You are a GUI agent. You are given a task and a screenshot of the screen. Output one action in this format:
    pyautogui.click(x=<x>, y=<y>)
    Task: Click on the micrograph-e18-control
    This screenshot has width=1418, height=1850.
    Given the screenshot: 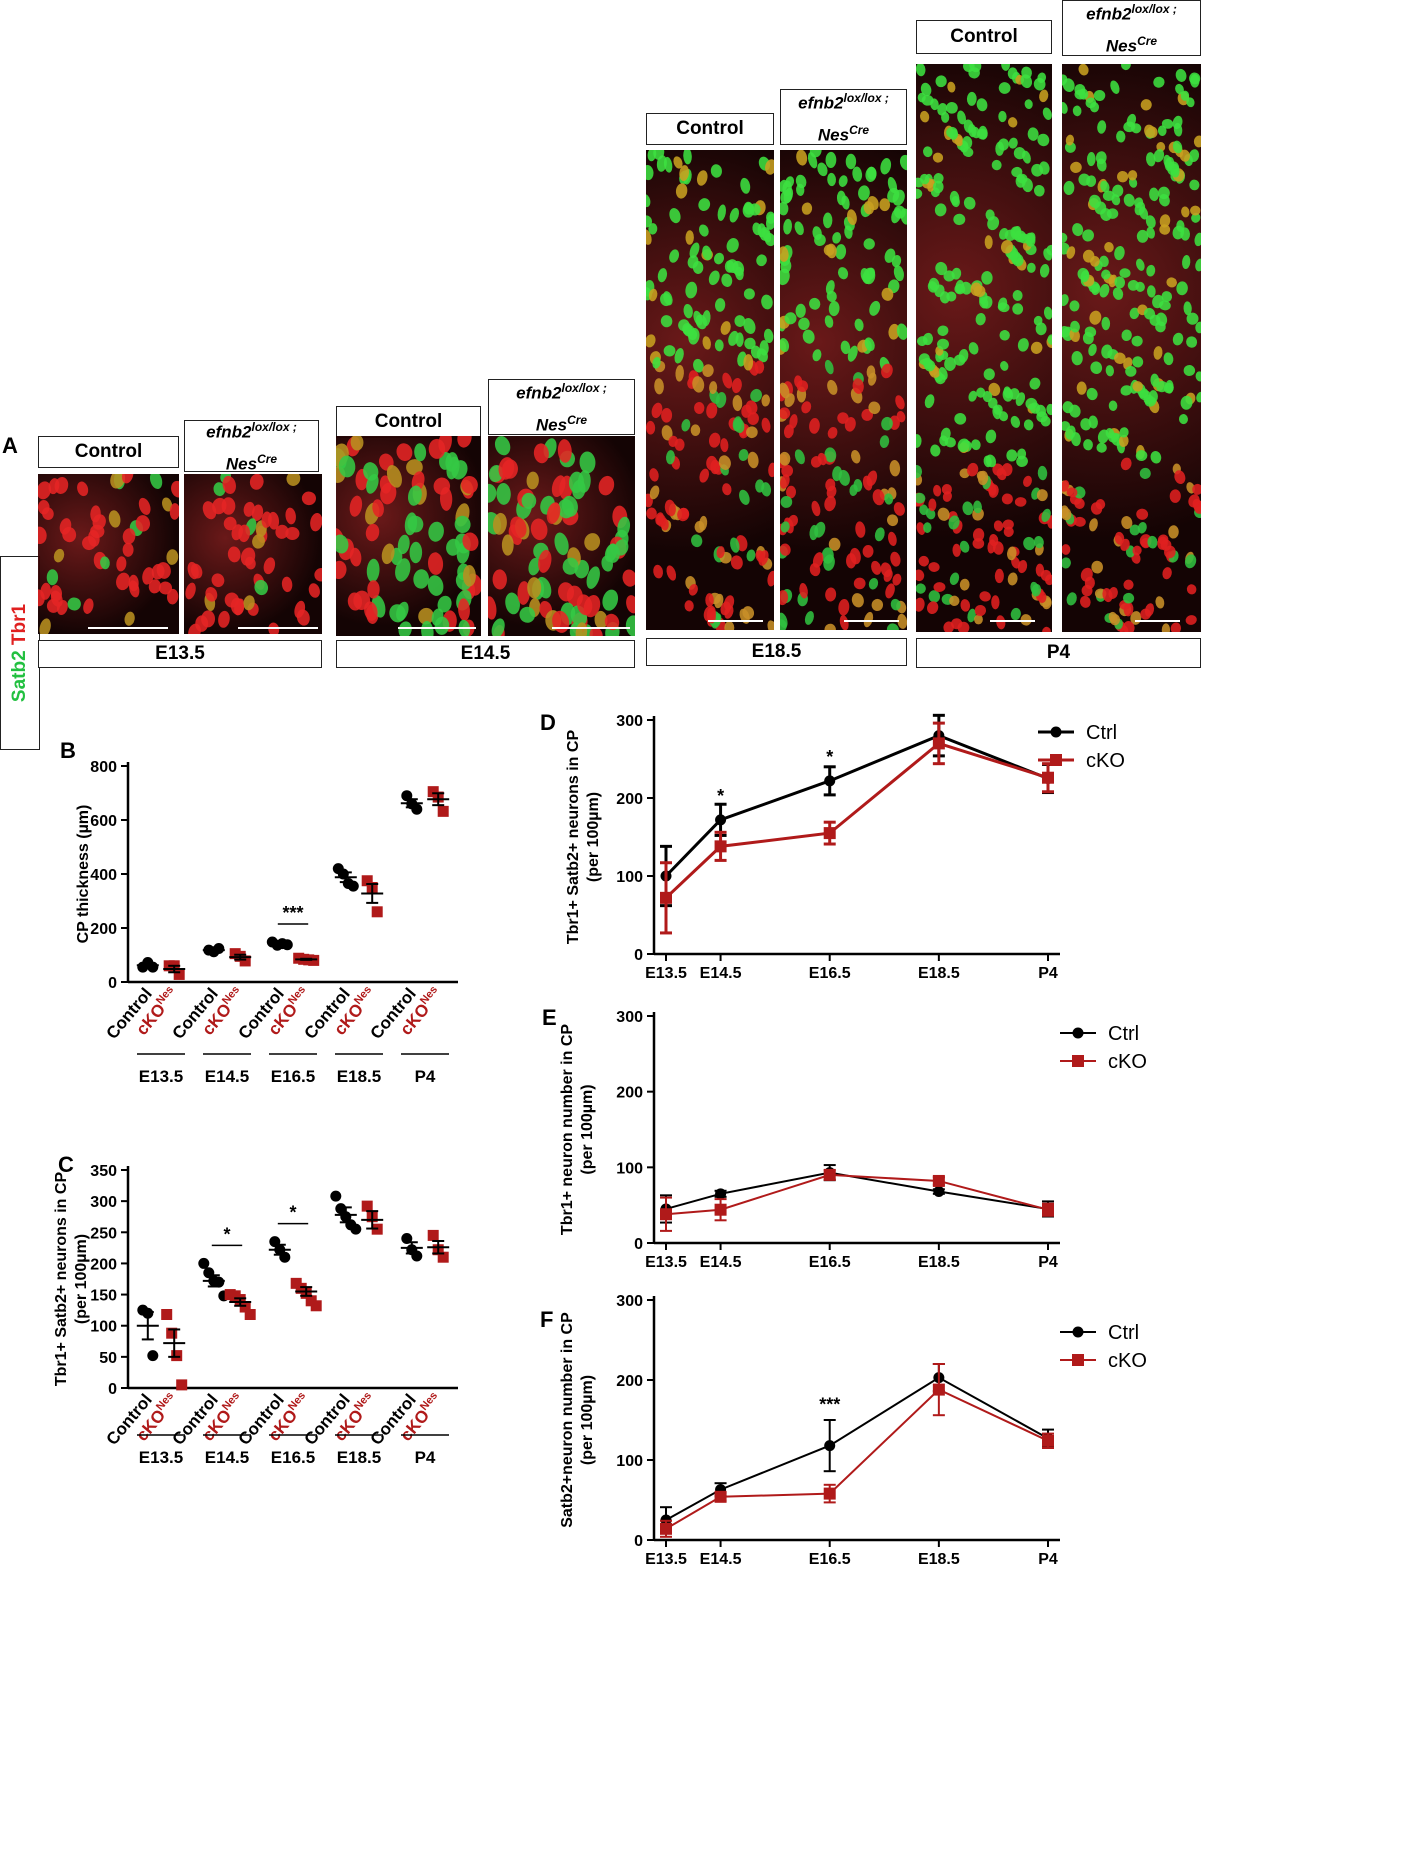 What is the action you would take?
    pyautogui.click(x=710, y=390)
    